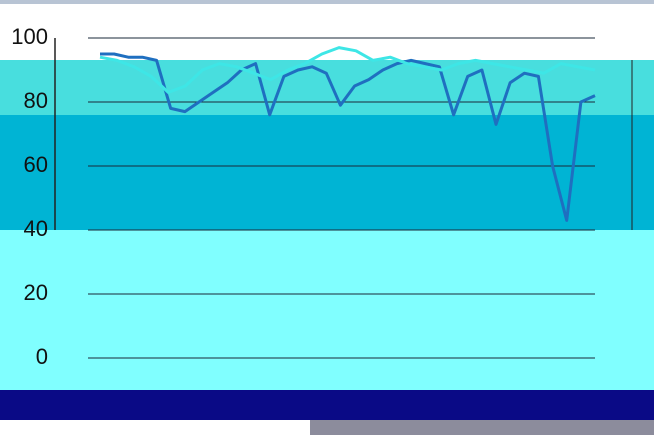 This screenshot has width=654, height=435. What do you see at coordinates (29, 36) in the screenshot?
I see `y-tick-label: 100` at bounding box center [29, 36].